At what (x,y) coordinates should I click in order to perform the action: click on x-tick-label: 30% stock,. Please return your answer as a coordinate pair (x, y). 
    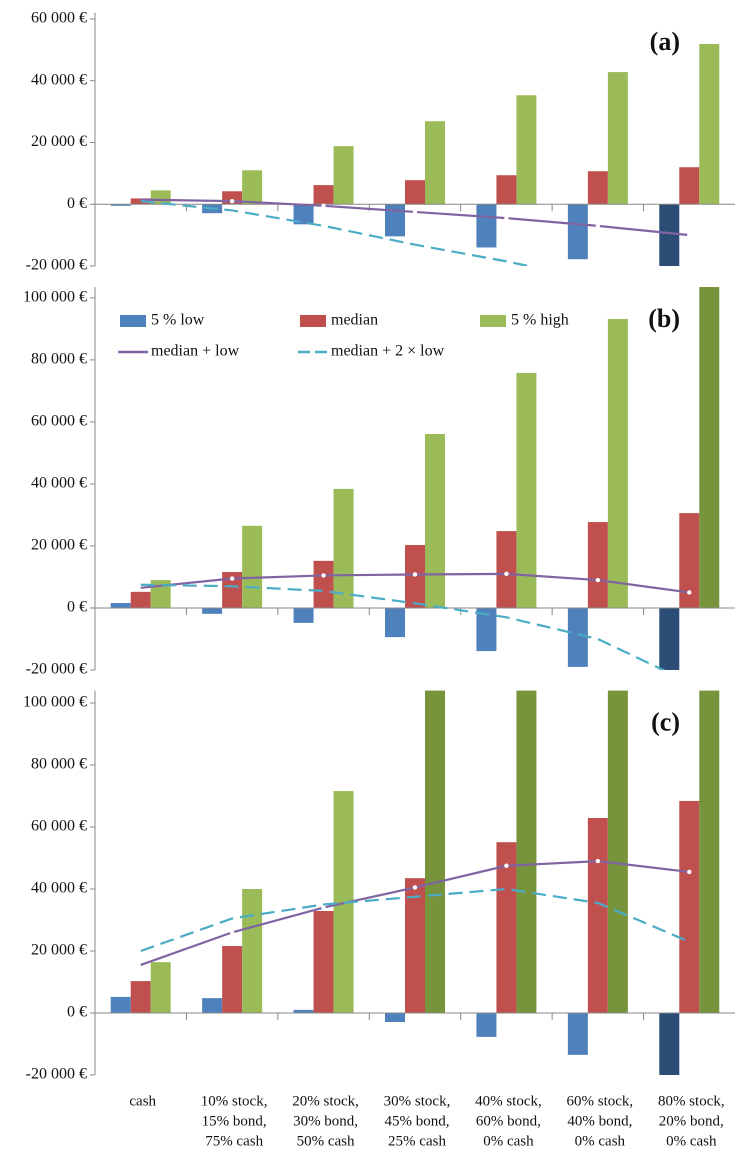
    Looking at the image, I should click on (417, 1101).